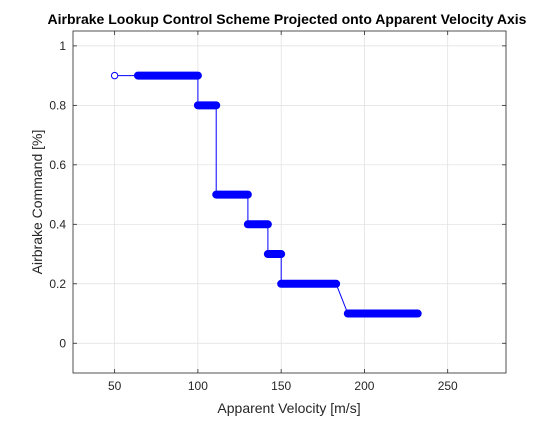 This screenshot has width=560, height=425. What do you see at coordinates (288, 408) in the screenshot?
I see `x-axis-label: Apparent Velocity [m/s]` at bounding box center [288, 408].